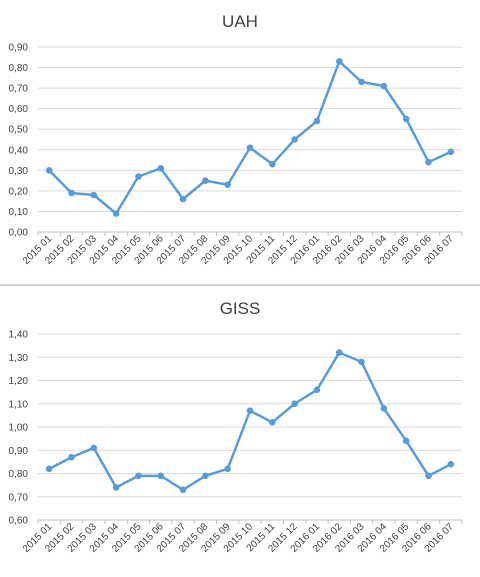 Image resolution: width=480 pixels, height=577 pixels. Describe the element at coordinates (19, 428) in the screenshot. I see `y-tick-label: 1,00` at that location.